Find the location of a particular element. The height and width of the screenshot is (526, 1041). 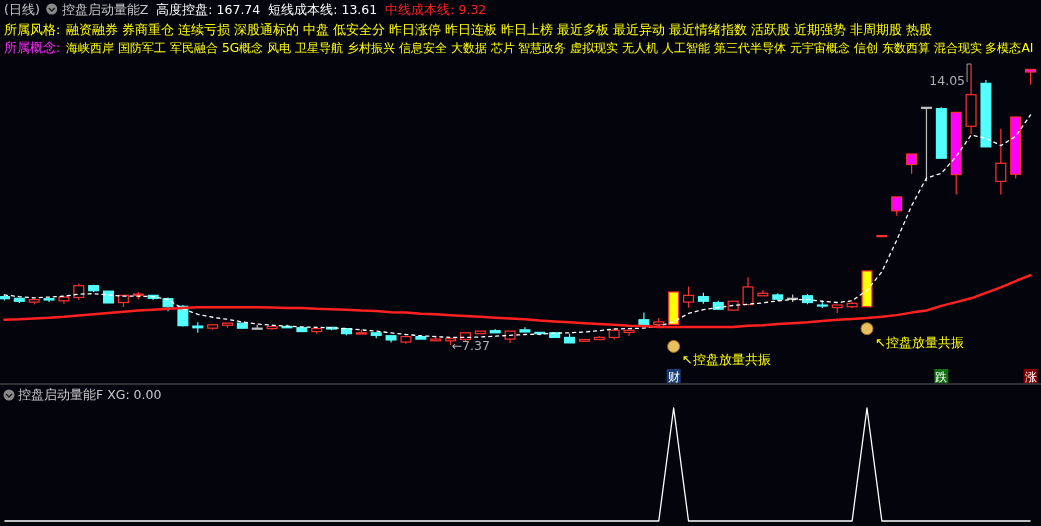

x-tick-label: 跌 is located at coordinates (941, 376).